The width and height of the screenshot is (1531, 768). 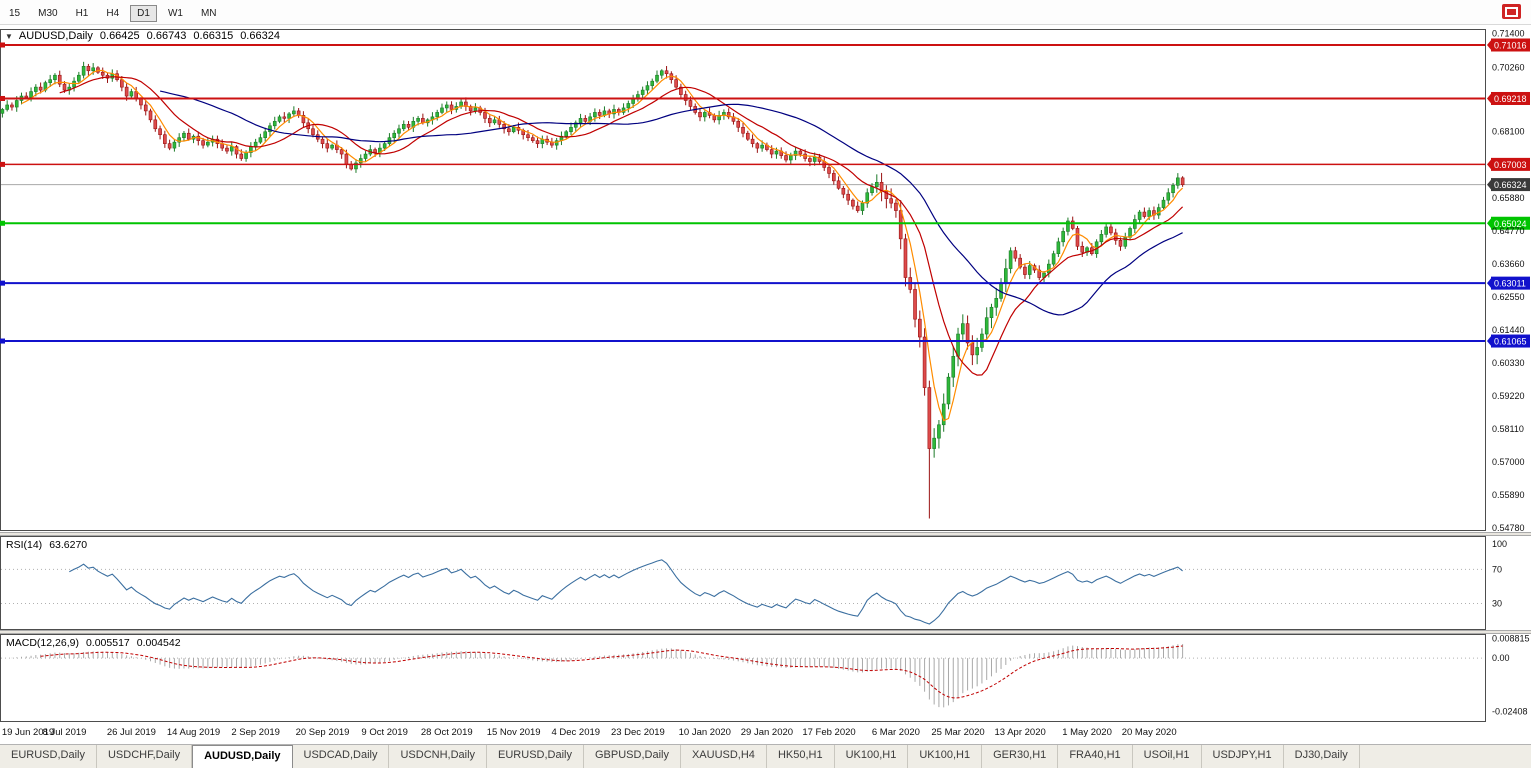 I want to click on svg-text: 10 Jan 2020, so click(x=705, y=732).